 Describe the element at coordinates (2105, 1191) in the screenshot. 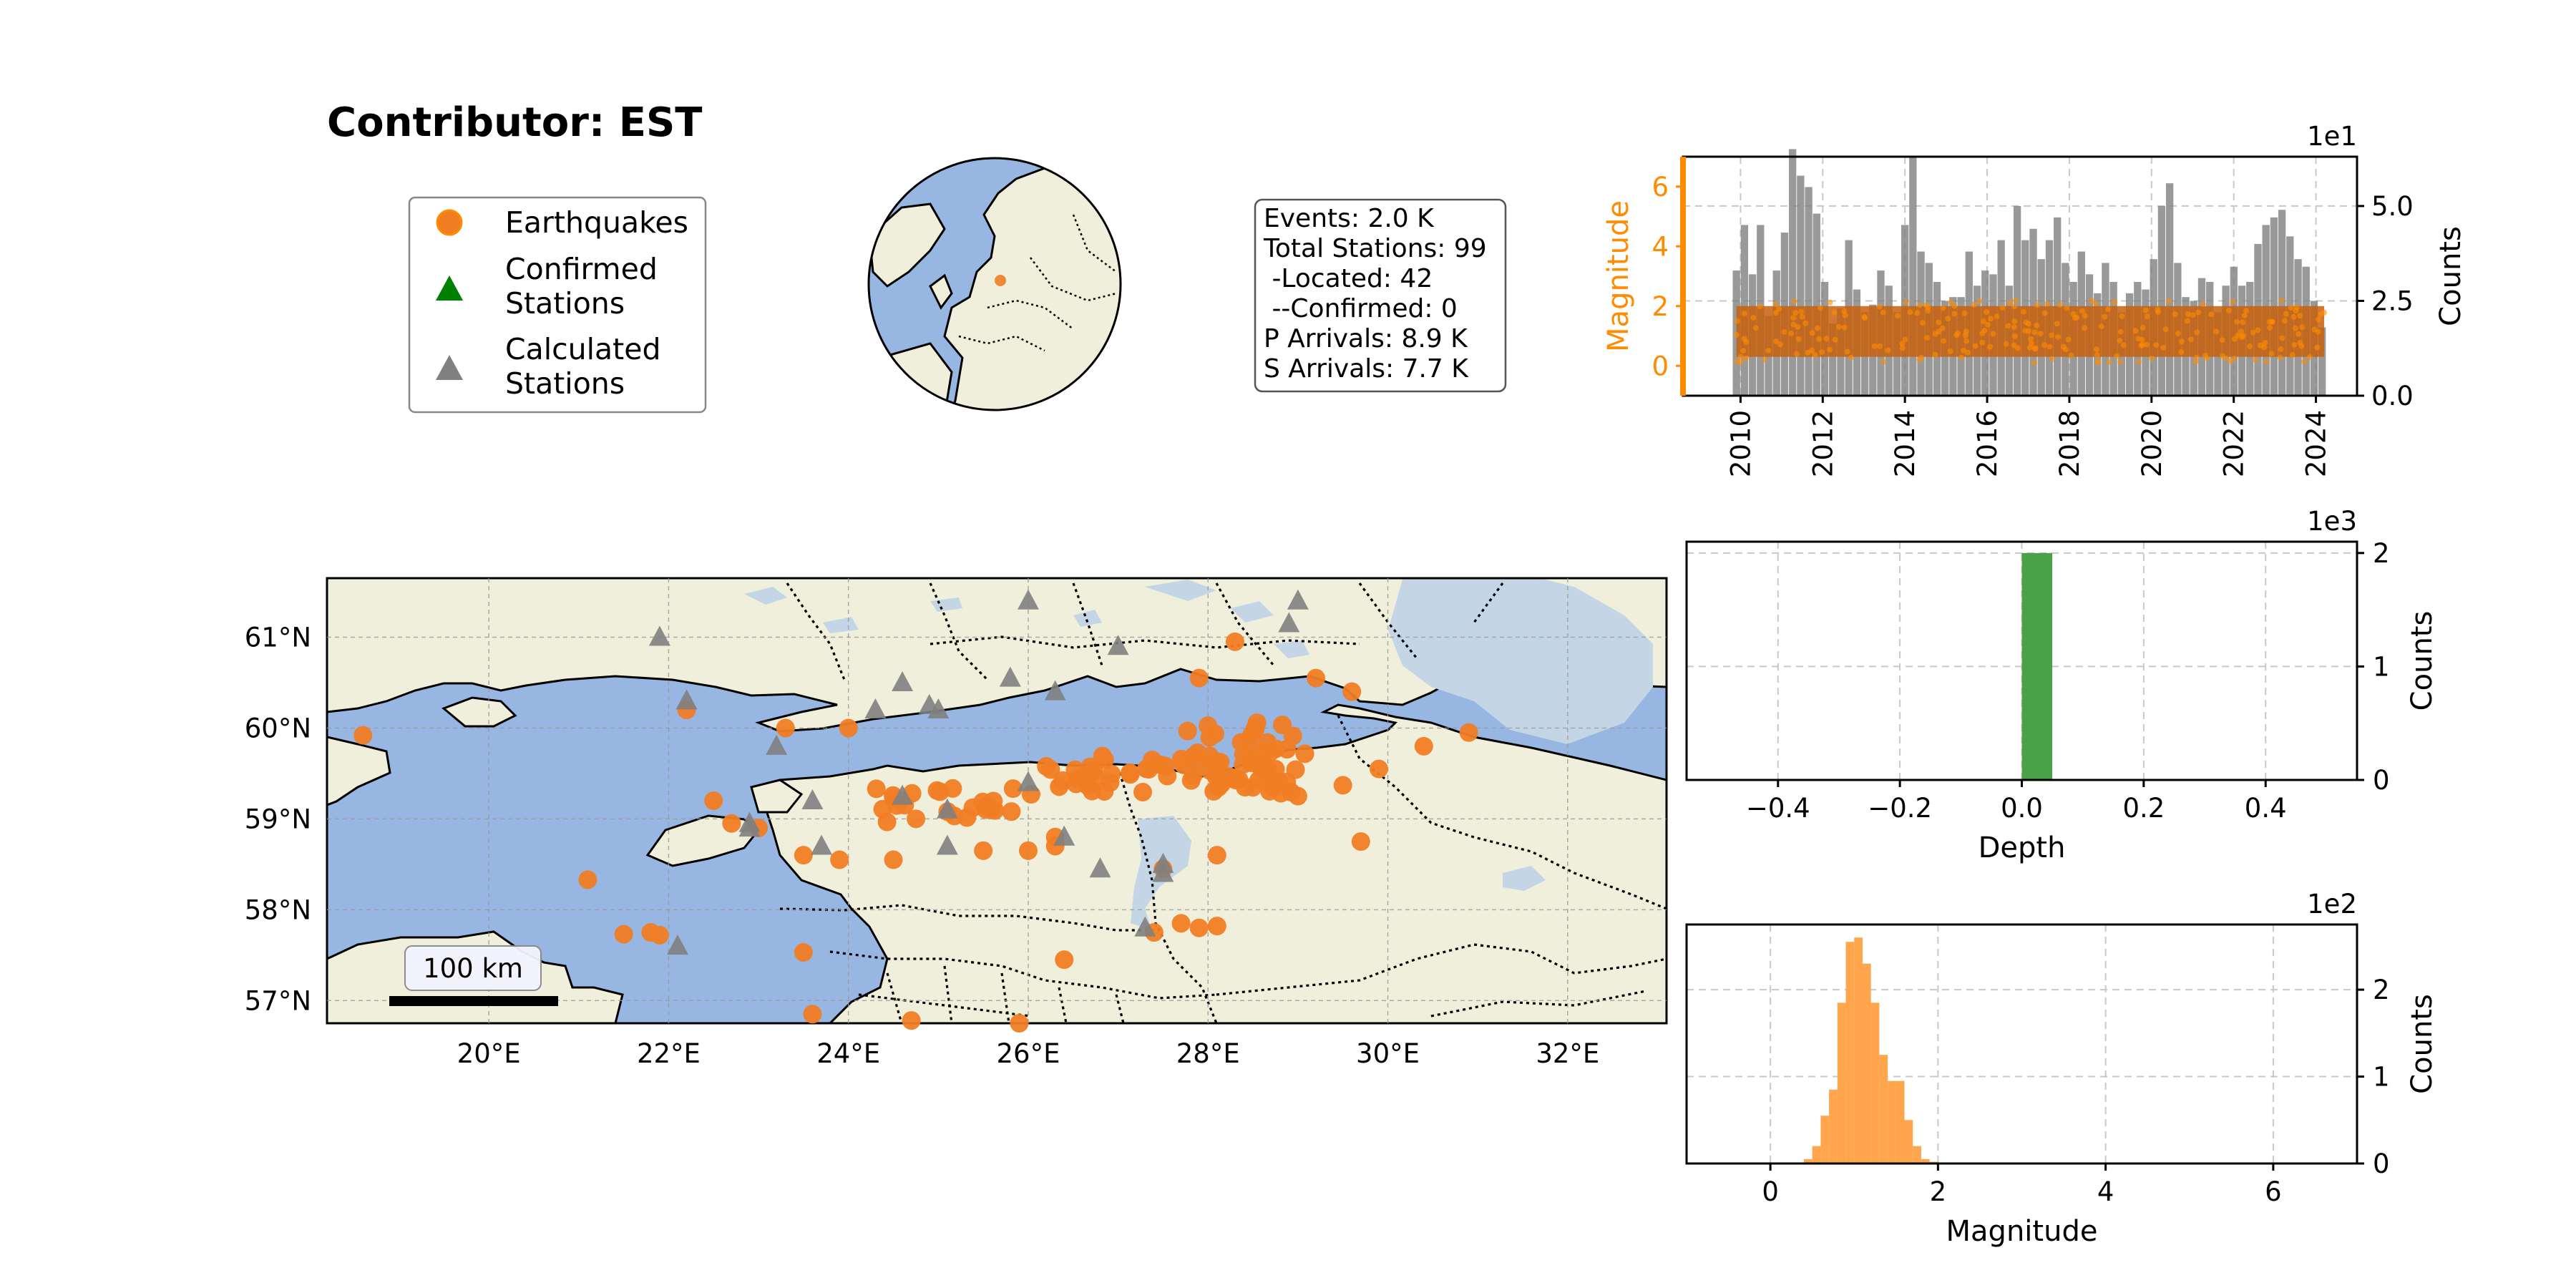

I see `mag-hist-x-tick-label: 4` at that location.